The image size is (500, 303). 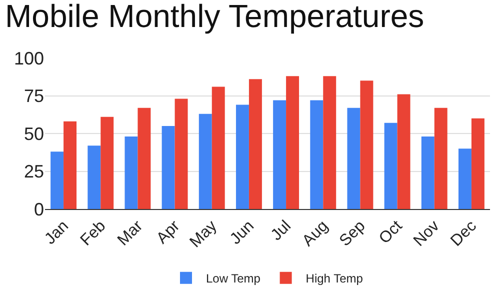 What do you see at coordinates (426, 234) in the screenshot?
I see `x-tick-label: Nov` at bounding box center [426, 234].